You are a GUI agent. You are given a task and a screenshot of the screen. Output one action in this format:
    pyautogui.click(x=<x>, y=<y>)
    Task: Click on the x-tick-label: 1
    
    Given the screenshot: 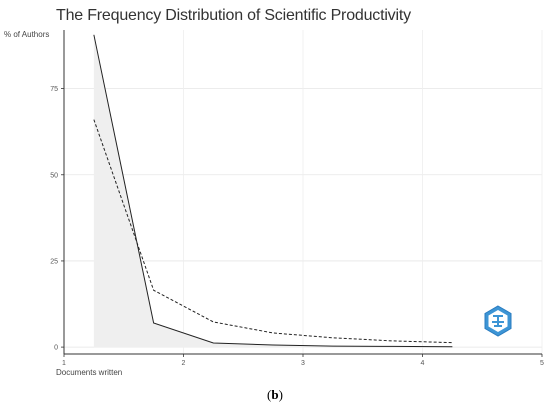 What is the action you would take?
    pyautogui.click(x=64, y=363)
    